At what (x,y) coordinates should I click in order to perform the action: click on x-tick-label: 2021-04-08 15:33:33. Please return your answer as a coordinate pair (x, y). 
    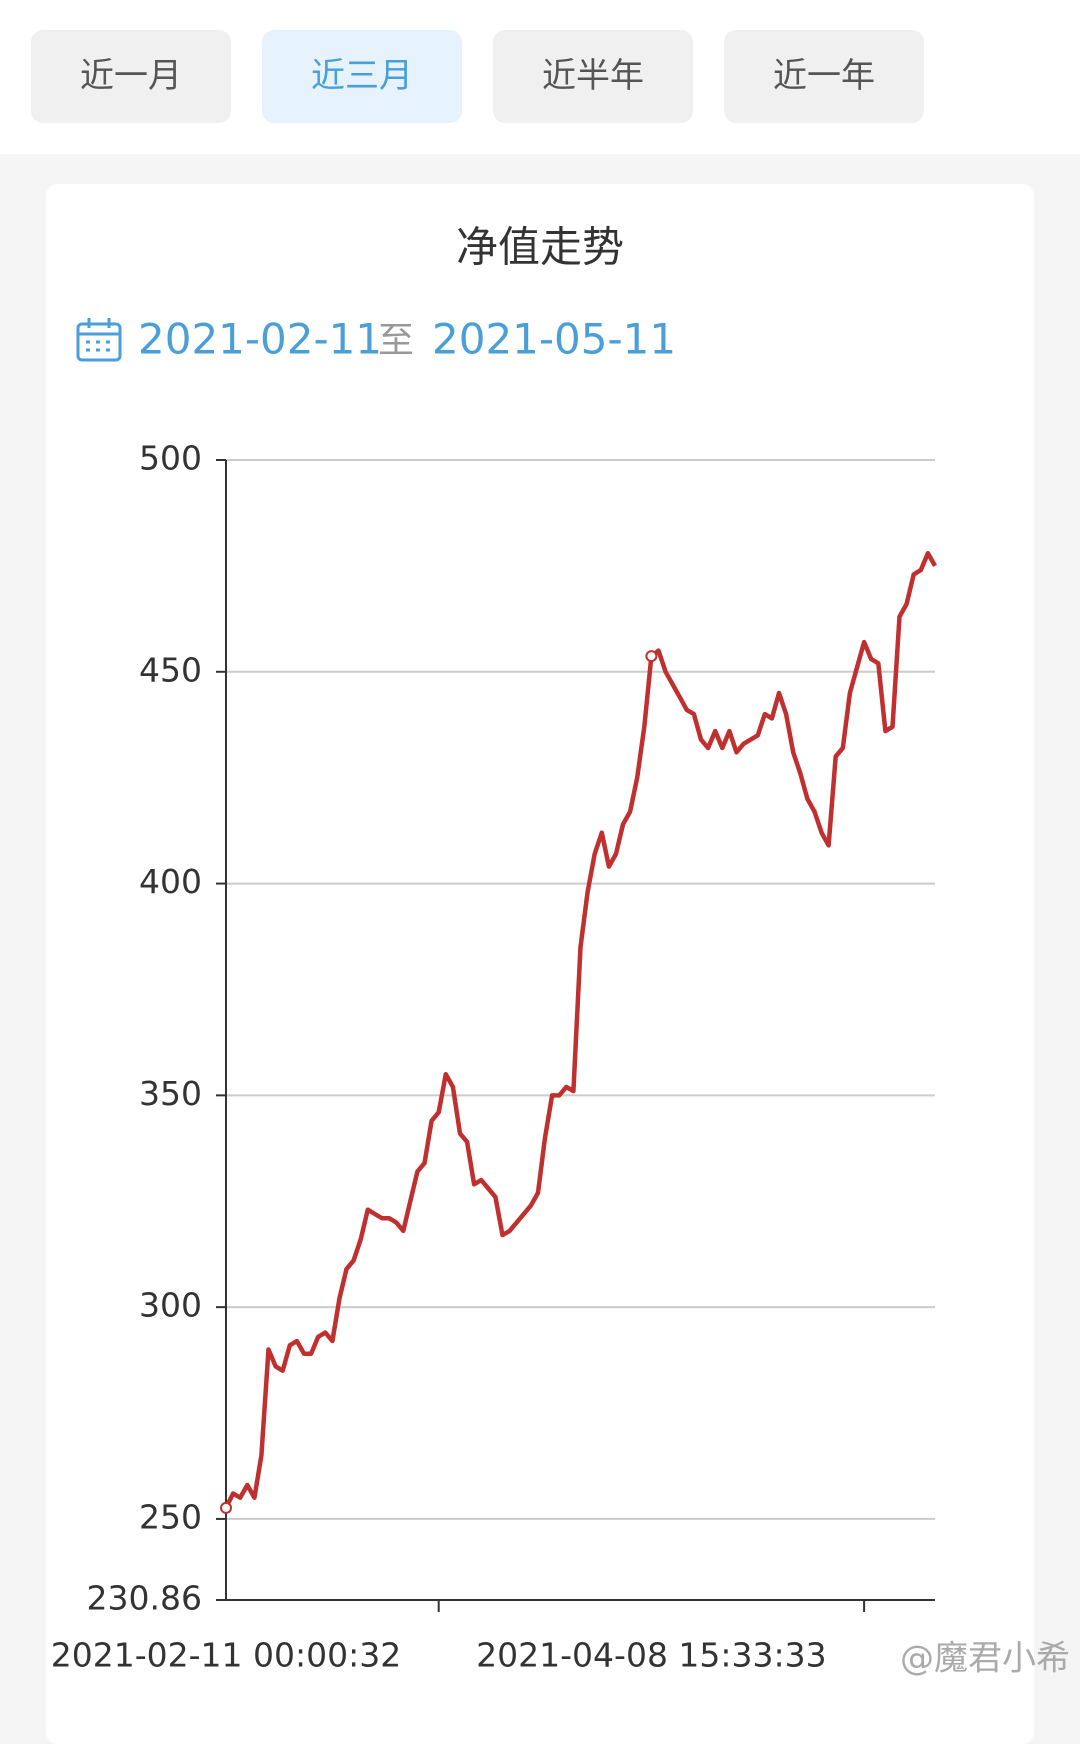
    Looking at the image, I should click on (651, 1655).